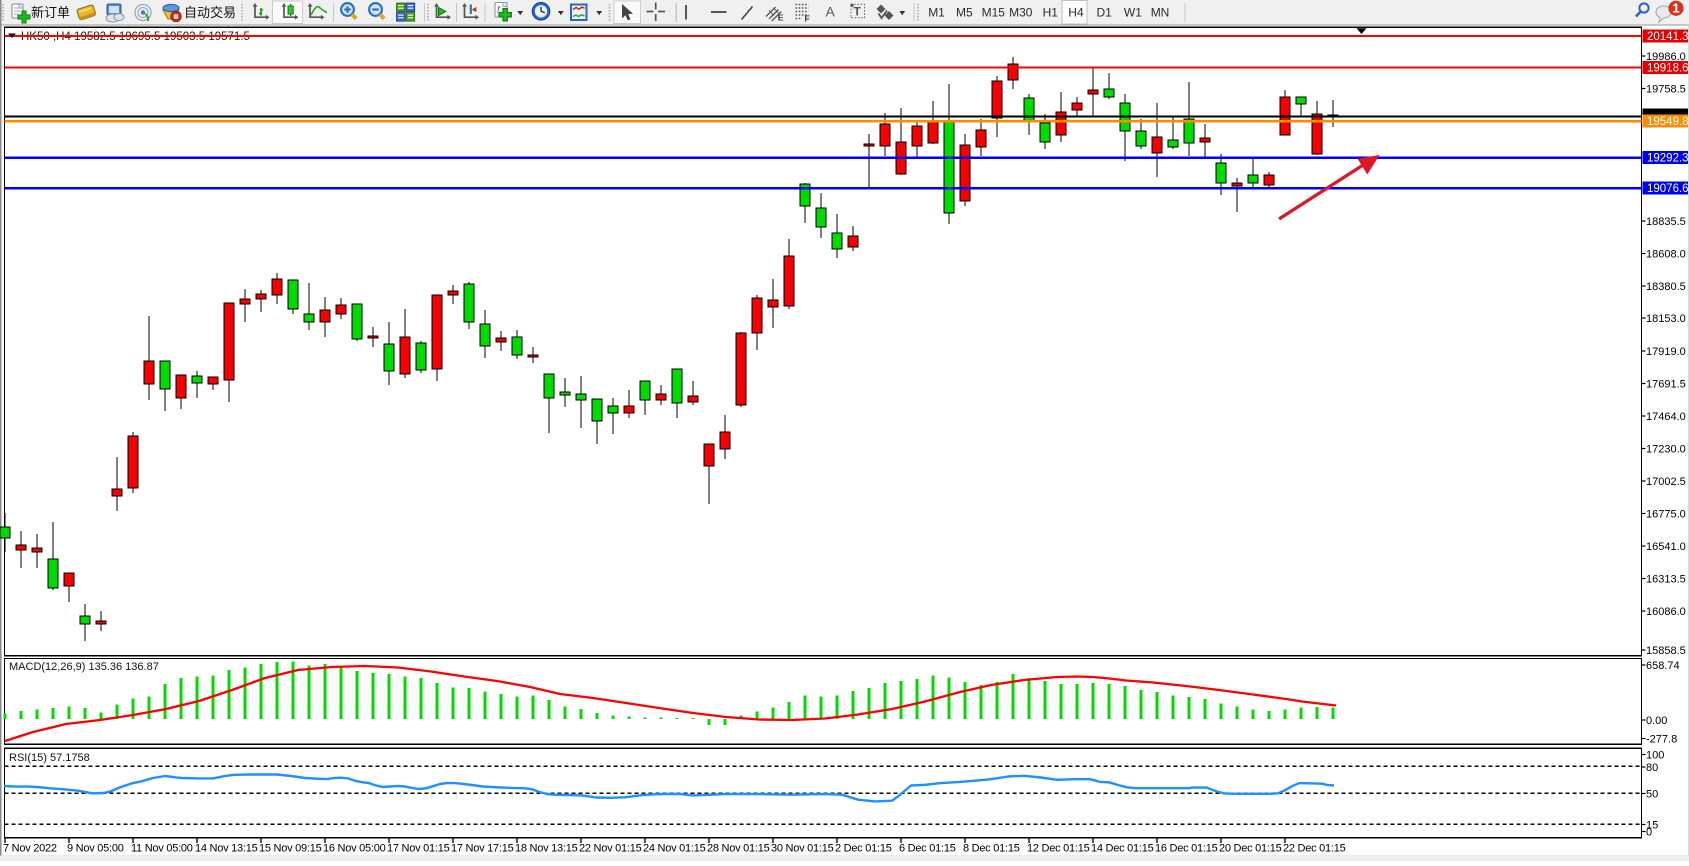 This screenshot has height=866, width=1689. I want to click on svg-text: 30 Nov 01:15, so click(802, 849).